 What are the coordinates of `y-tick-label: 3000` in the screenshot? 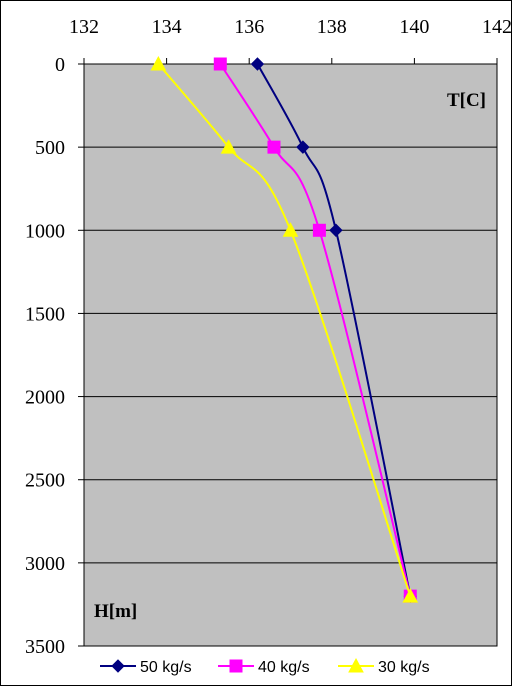 It's located at (45, 564).